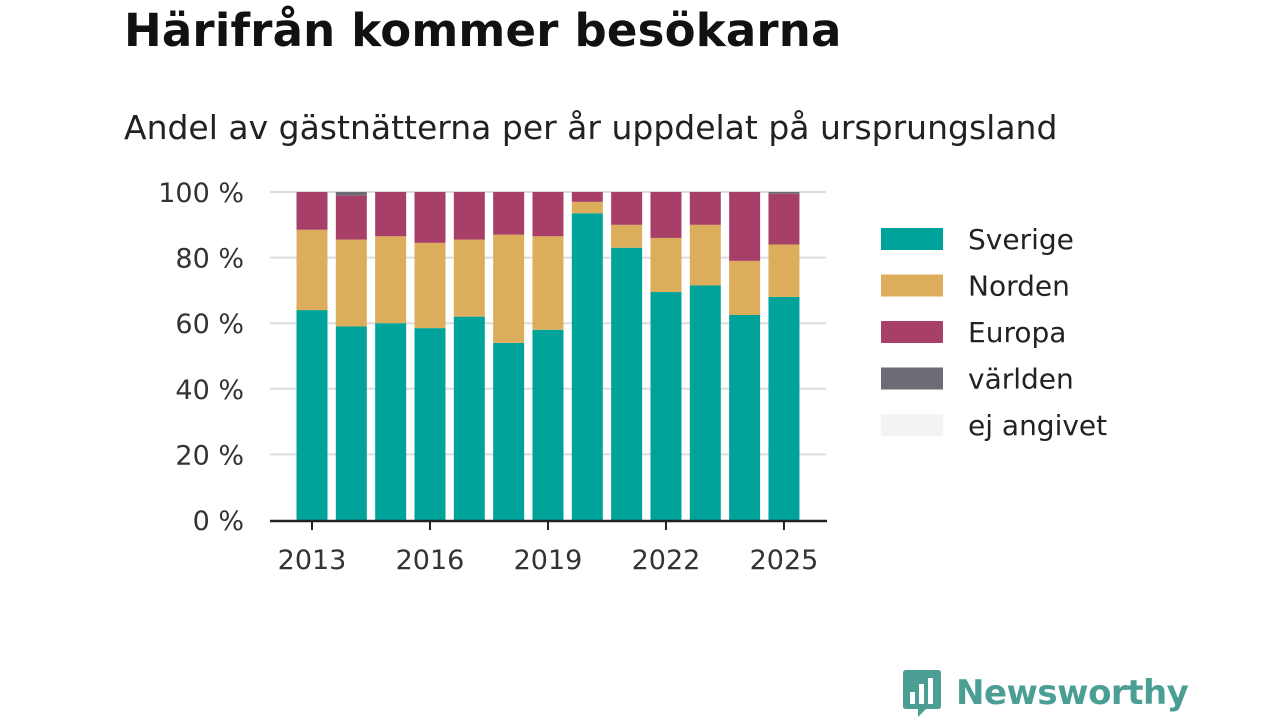  I want to click on x-tick-label: 2025, so click(784, 560).